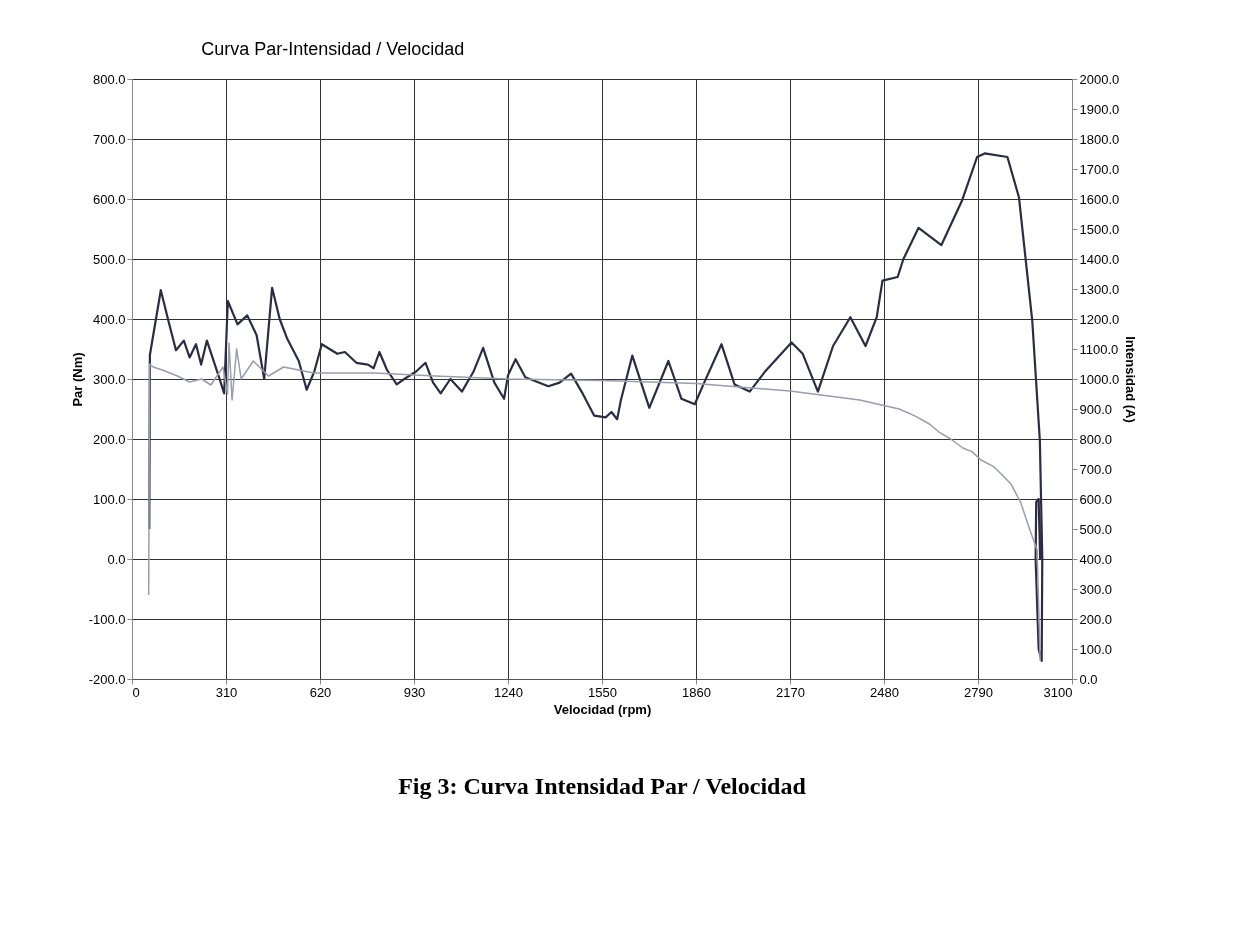  I want to click on y-tick-label: 800.0, so click(109, 79).